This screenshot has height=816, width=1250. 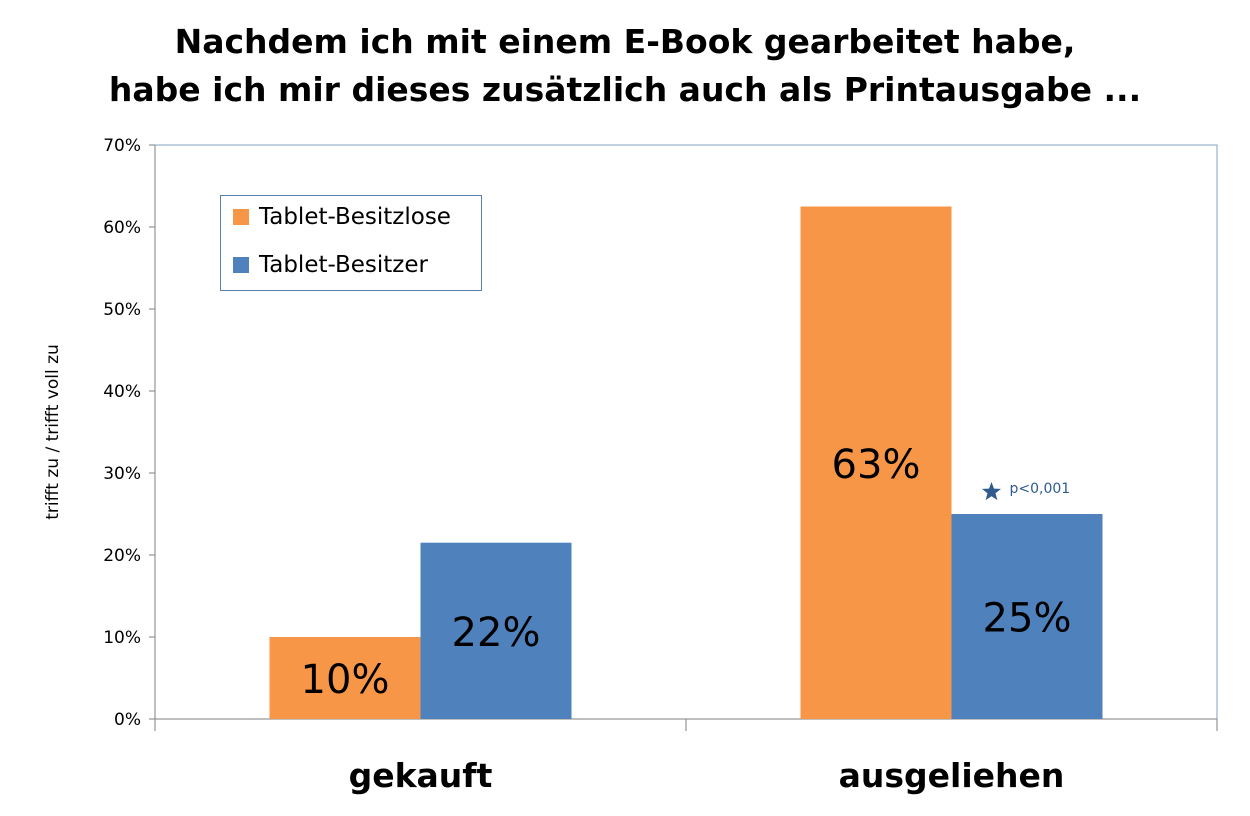 I want to click on y-tick-label: 70%, so click(x=122, y=146).